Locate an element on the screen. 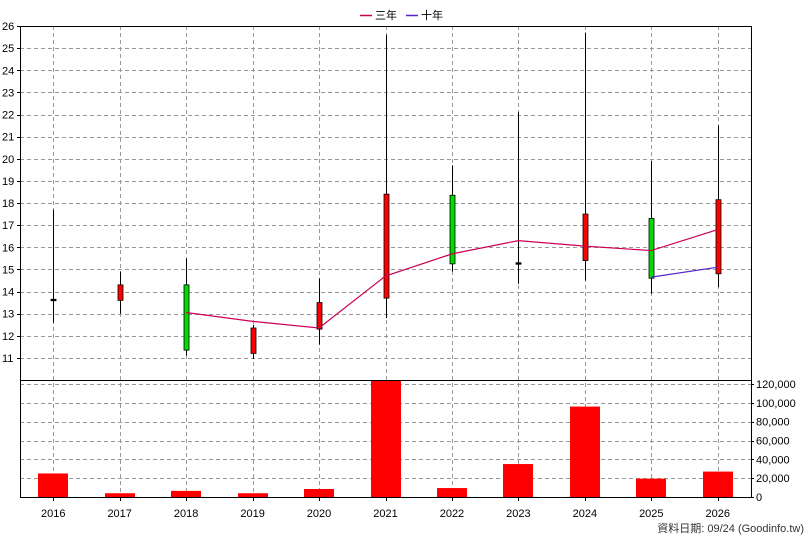 This screenshot has height=540, width=808. volume-bar-2018 is located at coordinates (186, 493).